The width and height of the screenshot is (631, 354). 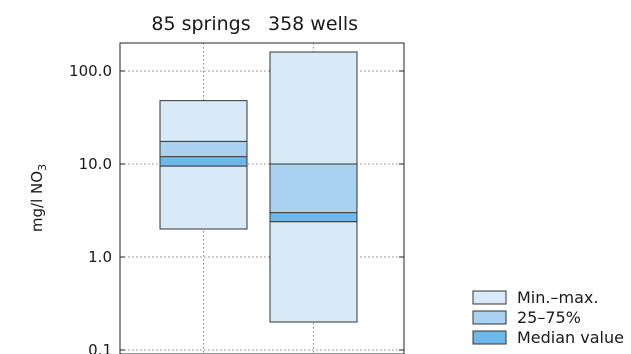 I want to click on legend-label: 25–75%, so click(x=549, y=317).